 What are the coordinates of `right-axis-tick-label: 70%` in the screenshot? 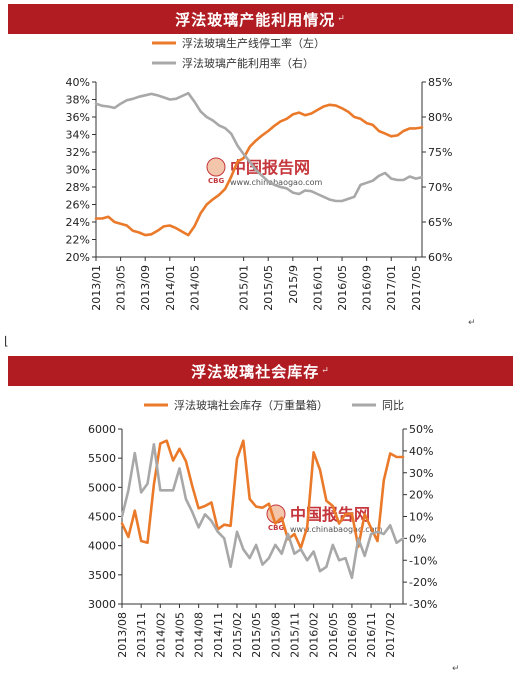 It's located at (440, 187).